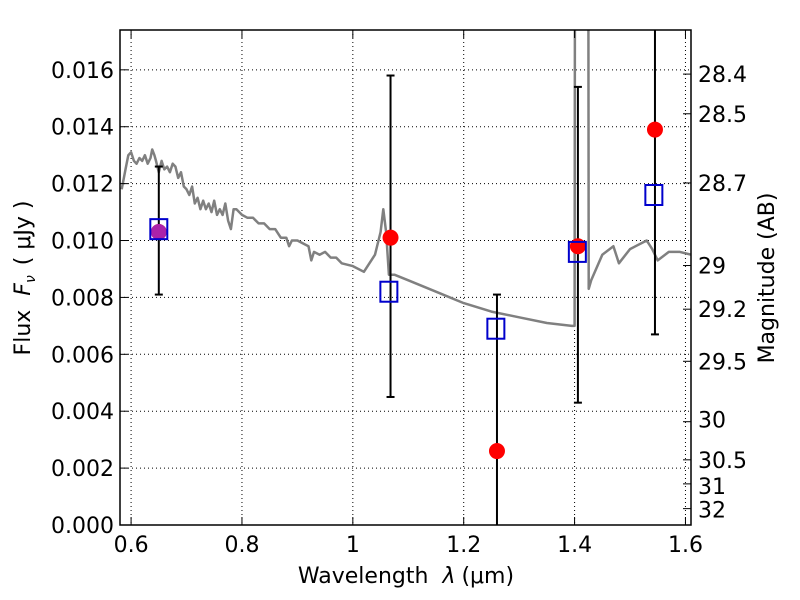 This screenshot has width=800, height=600. What do you see at coordinates (722, 115) in the screenshot?
I see `y2-tick-label: 28.5` at bounding box center [722, 115].